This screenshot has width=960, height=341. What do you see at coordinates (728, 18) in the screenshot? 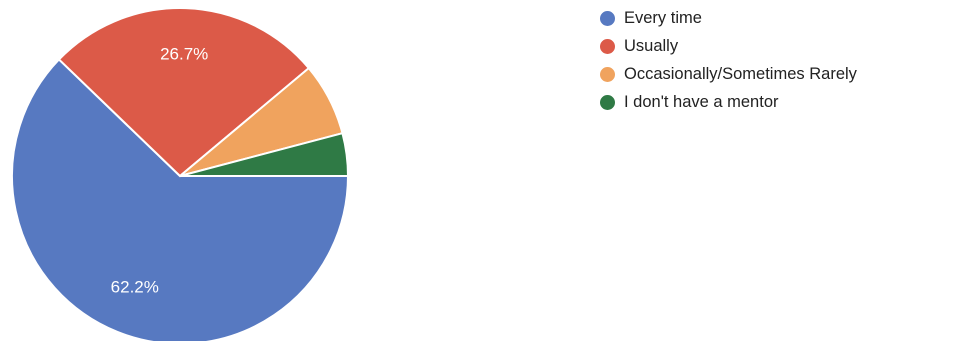
I see `legend-item-every-time: Every time` at bounding box center [728, 18].